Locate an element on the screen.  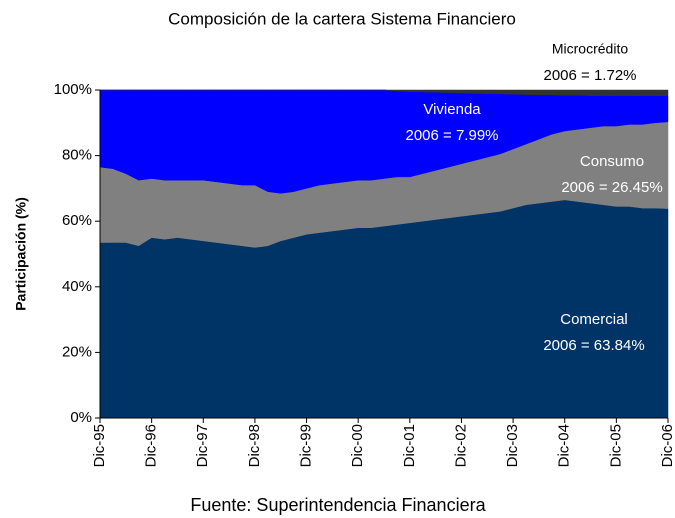
y-tick-label: 20% is located at coordinates (77, 351).